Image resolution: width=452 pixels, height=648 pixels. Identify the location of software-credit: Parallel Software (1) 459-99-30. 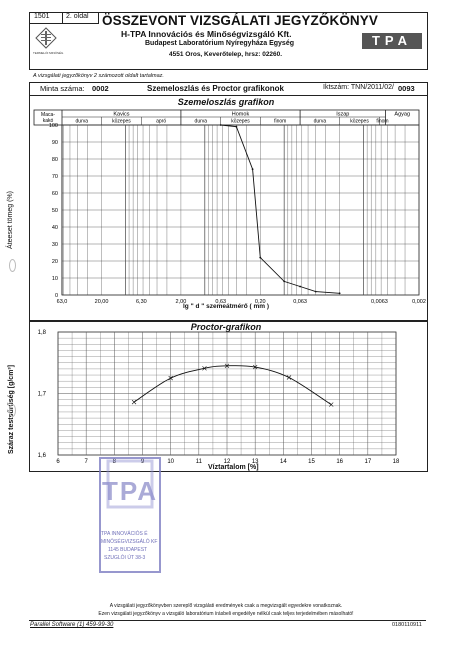
(72, 625).